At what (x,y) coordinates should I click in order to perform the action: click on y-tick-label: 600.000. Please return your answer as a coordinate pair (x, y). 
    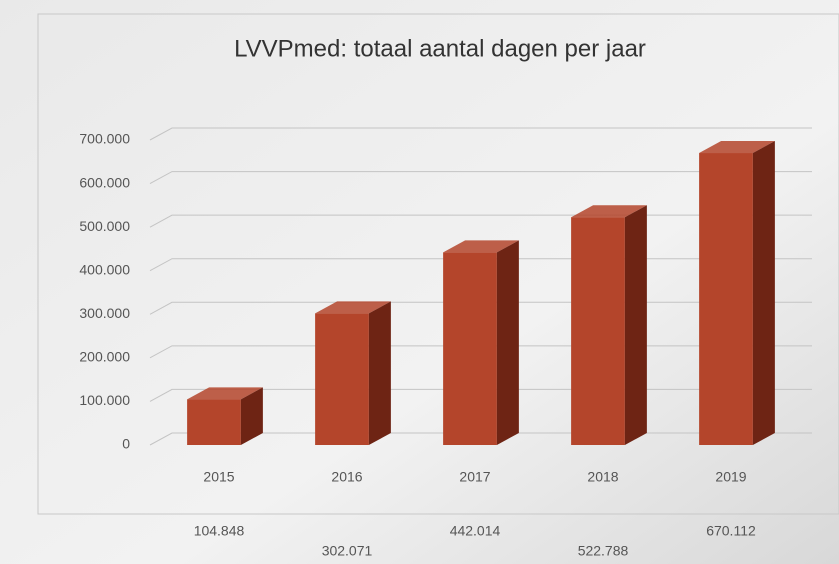
    Looking at the image, I should click on (104, 182).